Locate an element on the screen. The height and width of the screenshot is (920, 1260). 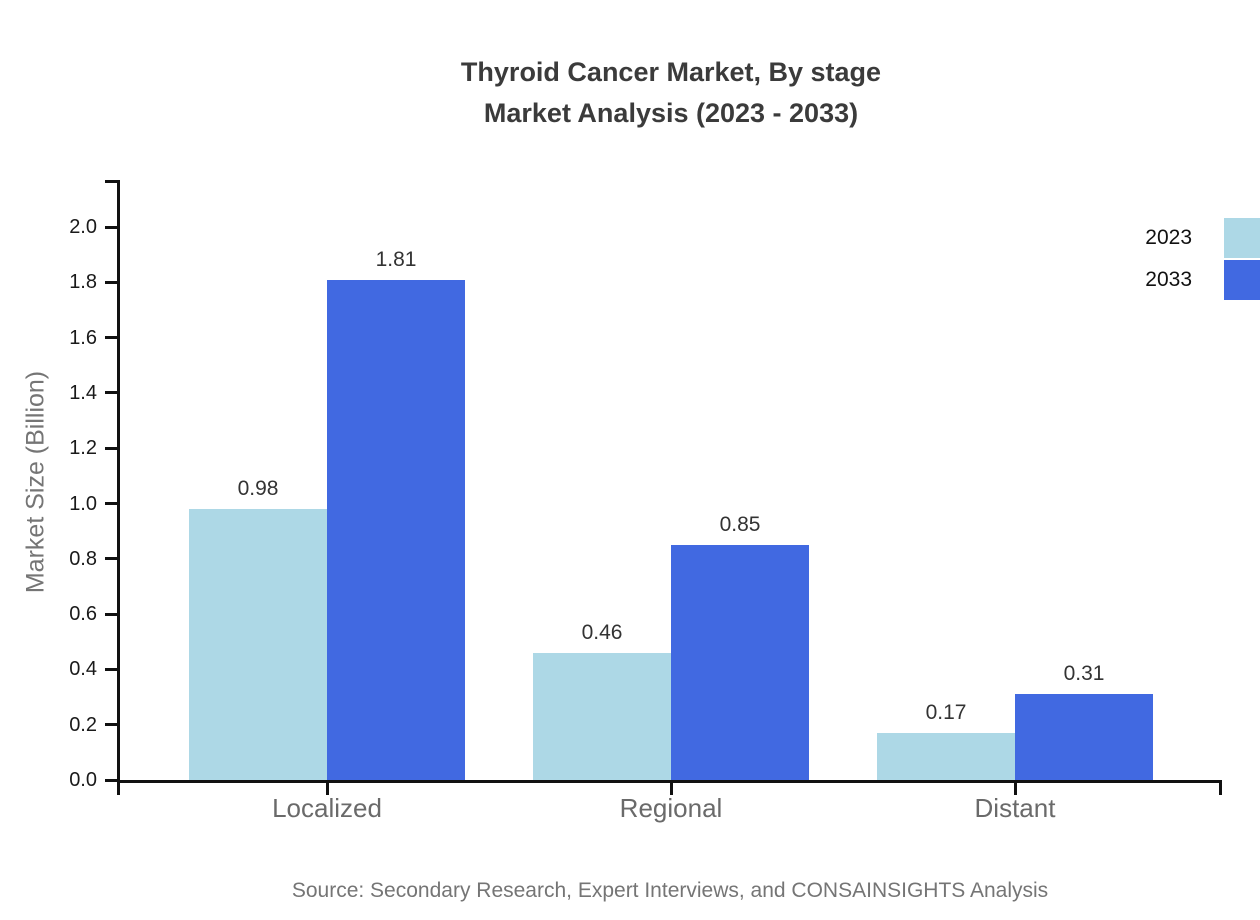
x-category-label: Distant is located at coordinates (1015, 808).